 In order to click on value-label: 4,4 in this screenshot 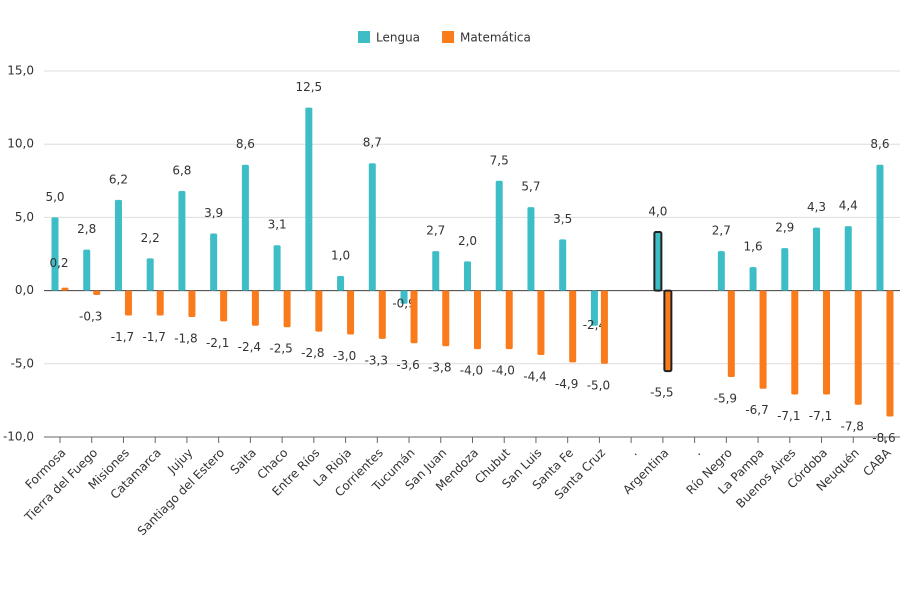, I will do `click(848, 206)`.